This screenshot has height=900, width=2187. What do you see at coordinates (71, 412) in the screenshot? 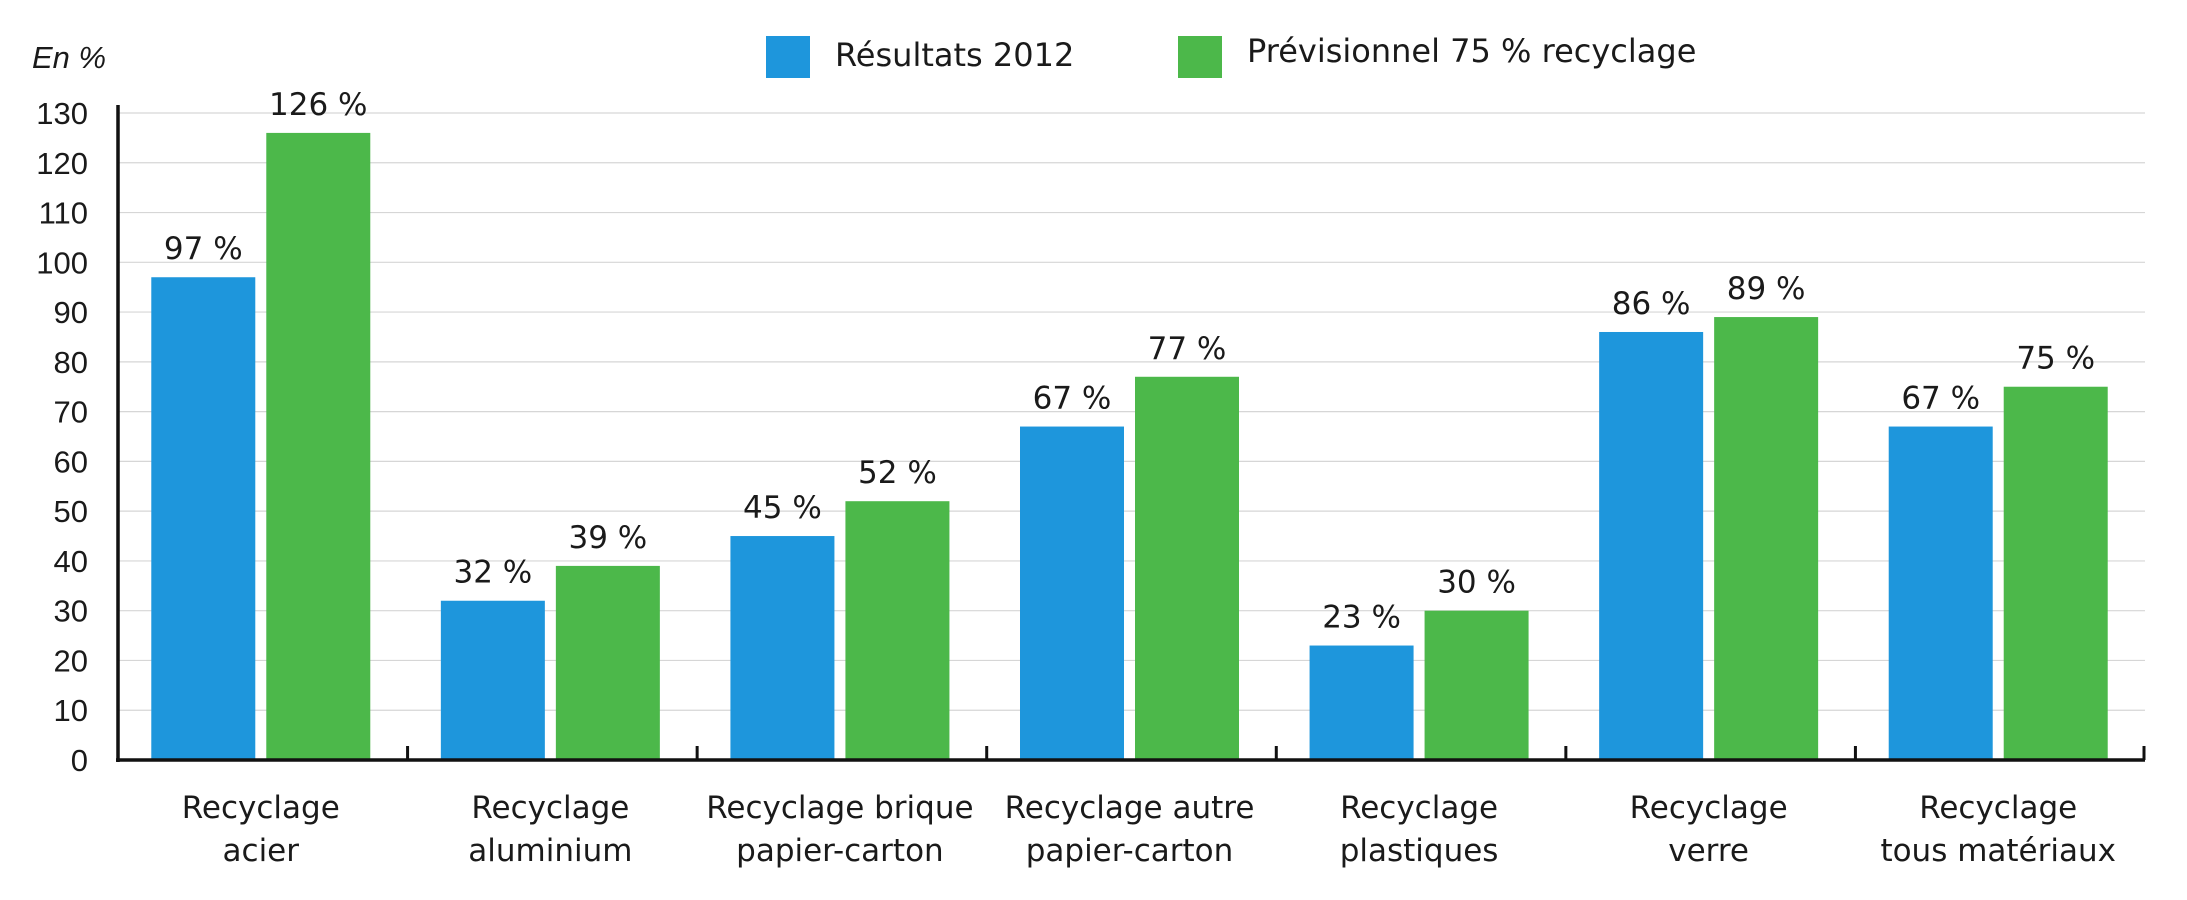
I see `y-tick-label: 70` at bounding box center [71, 412].